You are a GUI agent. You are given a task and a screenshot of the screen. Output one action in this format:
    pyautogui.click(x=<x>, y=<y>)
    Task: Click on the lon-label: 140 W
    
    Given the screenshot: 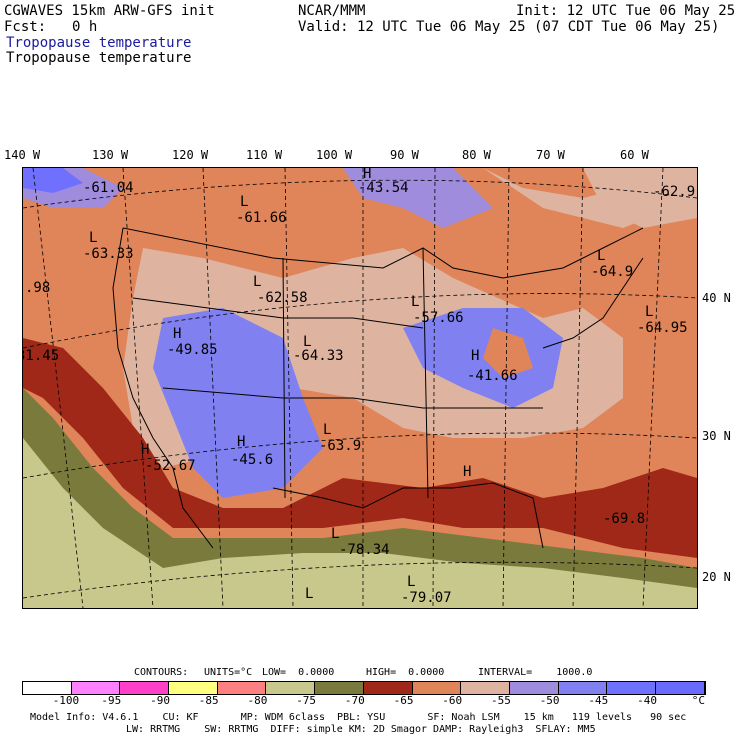 What is the action you would take?
    pyautogui.click(x=22, y=155)
    